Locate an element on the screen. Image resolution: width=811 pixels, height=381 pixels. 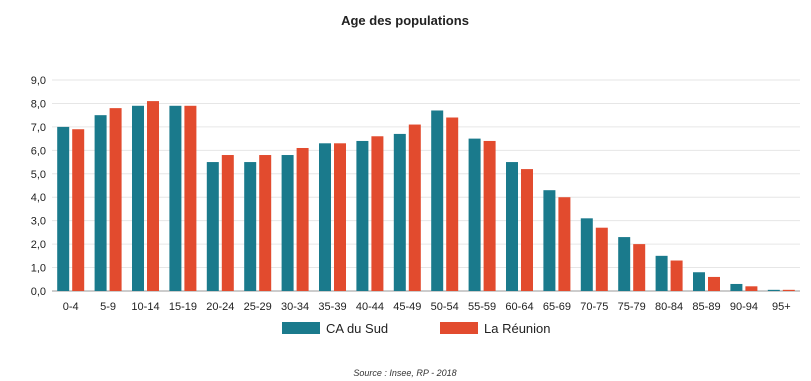
x-tick-label: 15-19 is located at coordinates (183, 307).